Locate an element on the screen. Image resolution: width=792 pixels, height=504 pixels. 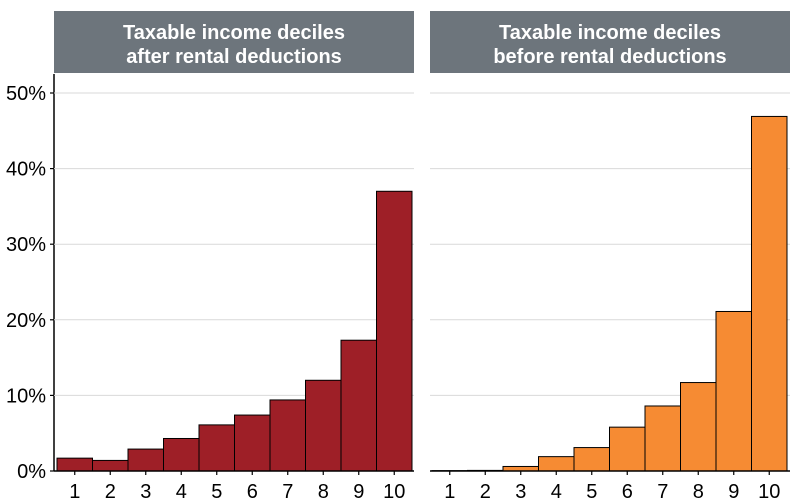
x-tick-labels-after: 1 2 3 4 5 6 7 8 9 10 is located at coordinates (237, 487).